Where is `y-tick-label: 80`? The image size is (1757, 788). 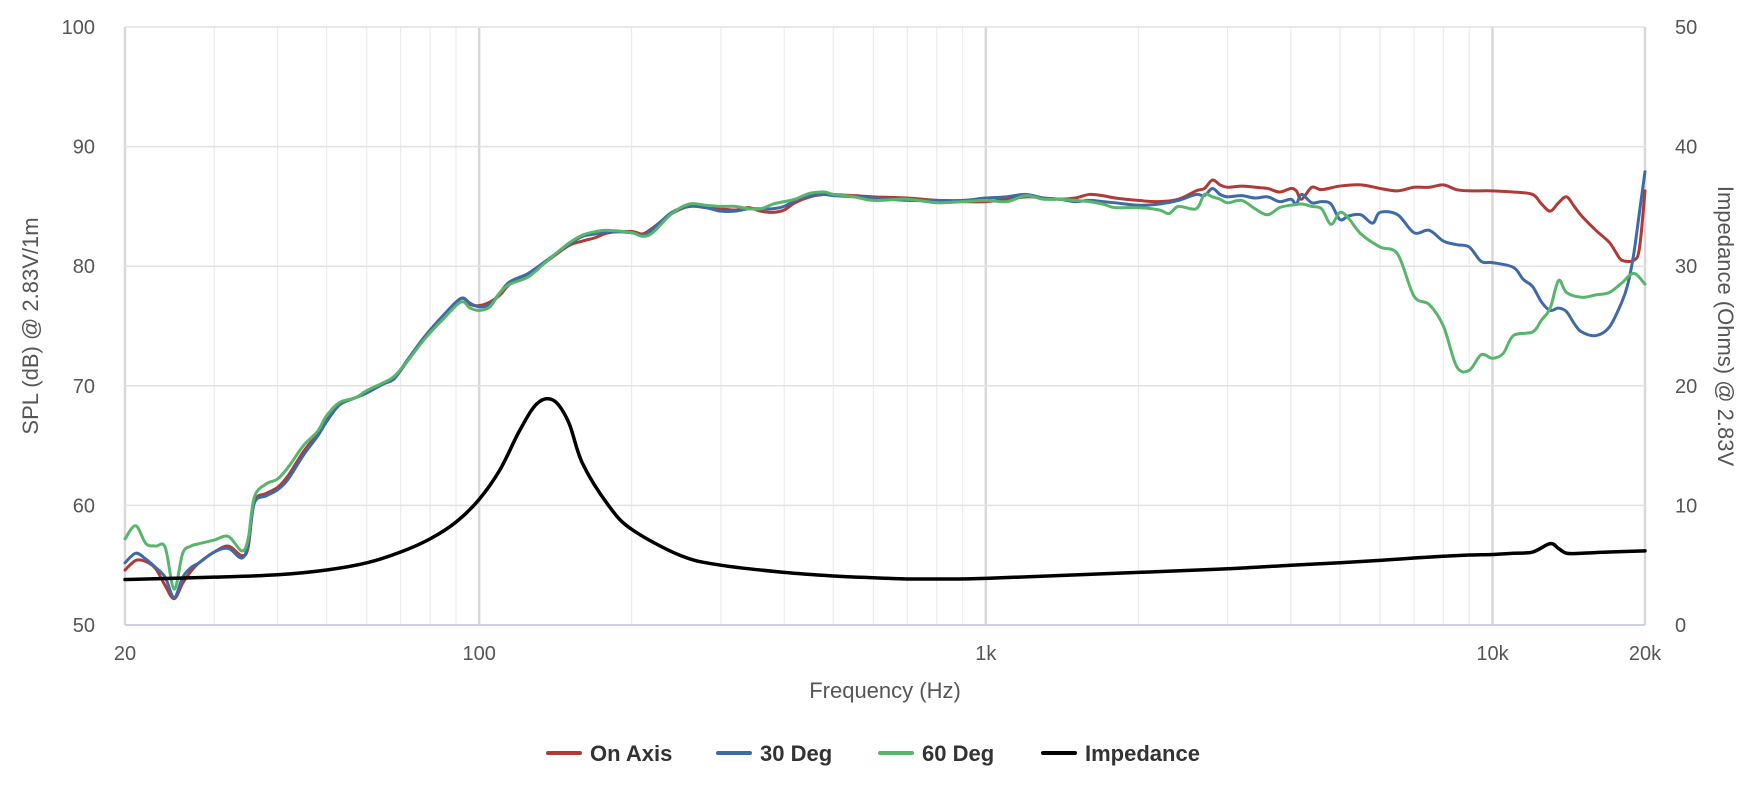 y-tick-label: 80 is located at coordinates (84, 267).